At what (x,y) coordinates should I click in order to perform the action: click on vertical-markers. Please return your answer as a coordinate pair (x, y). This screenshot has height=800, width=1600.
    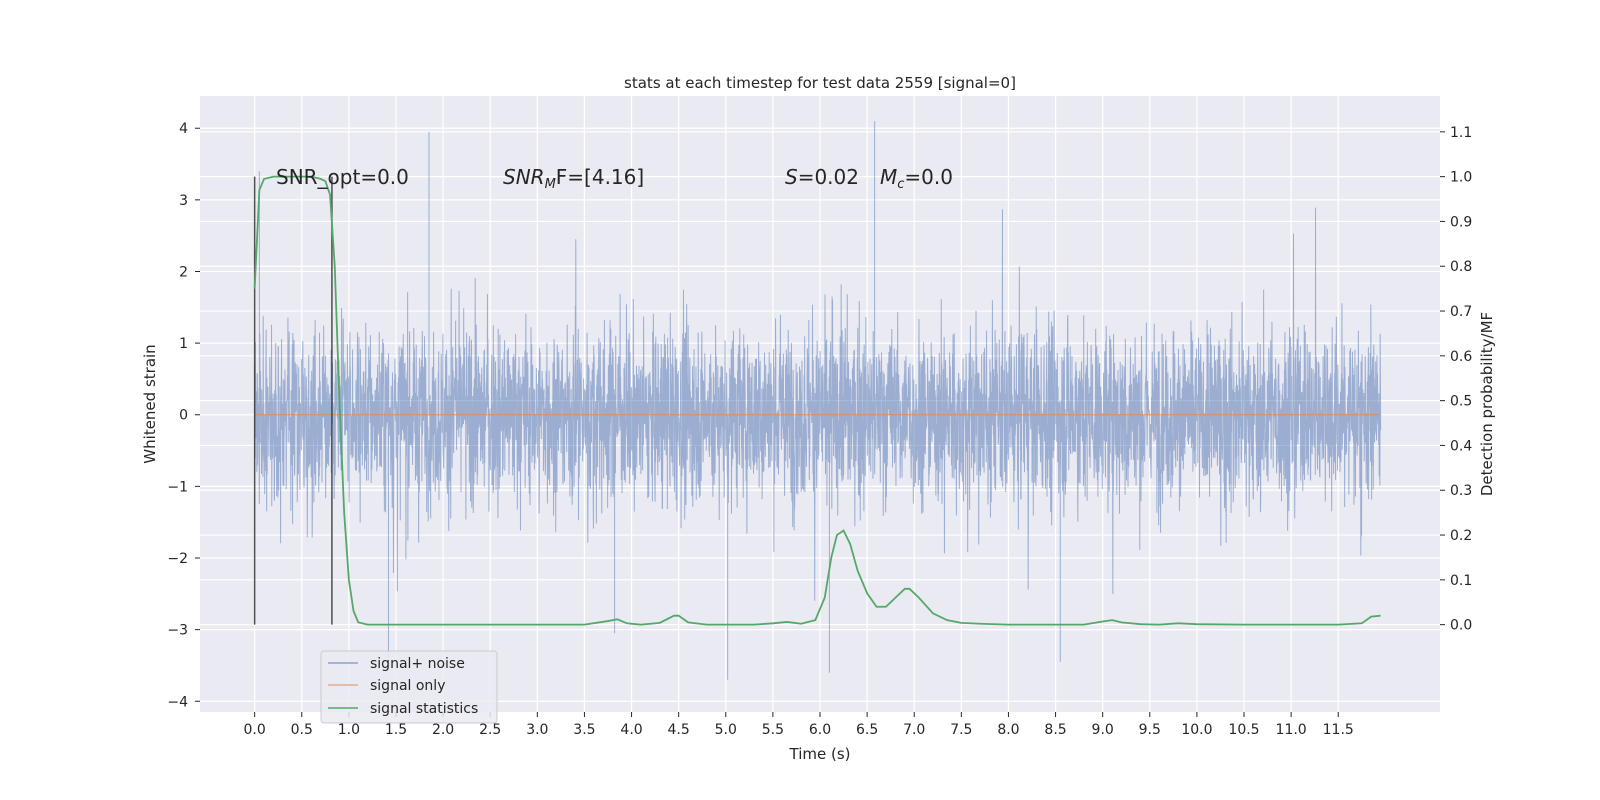
    Looking at the image, I should click on (293, 400).